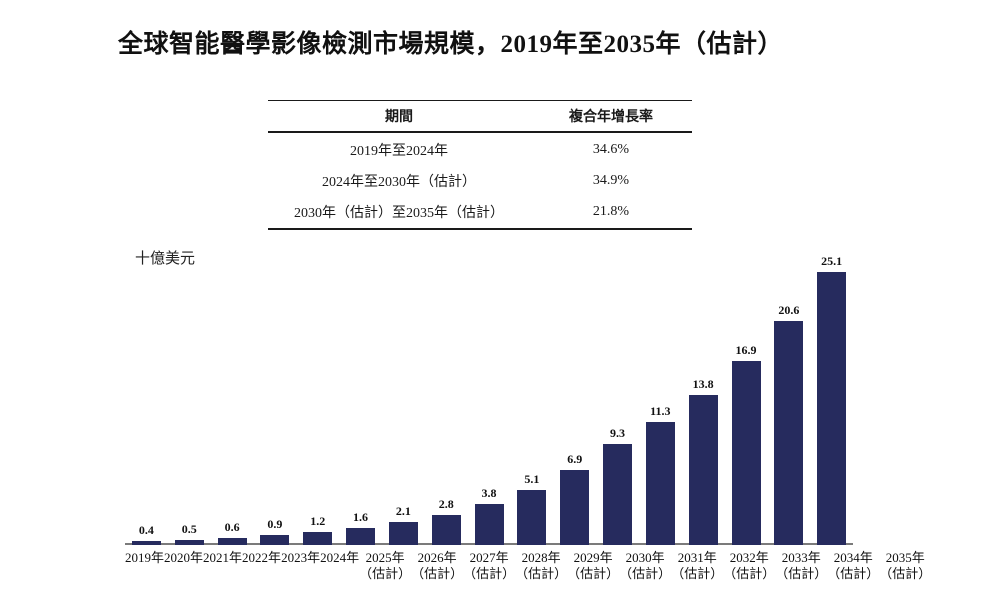 The image size is (984, 599). I want to click on bar-group: 13.8, so click(703, 461).